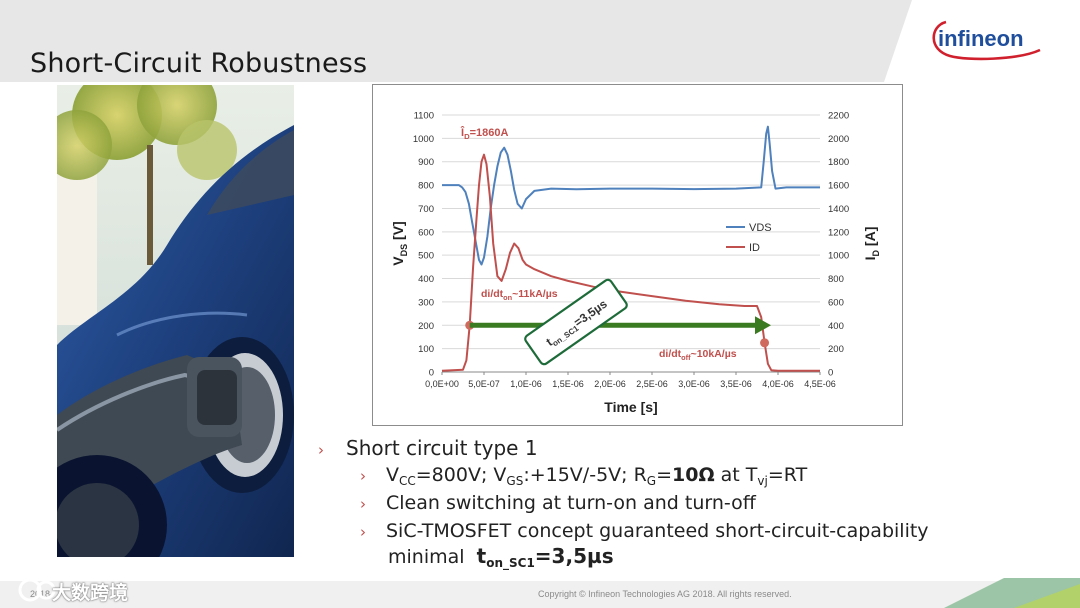  I want to click on bullet-3: › Clean switching at turn-on and turn-off, so click(558, 503).